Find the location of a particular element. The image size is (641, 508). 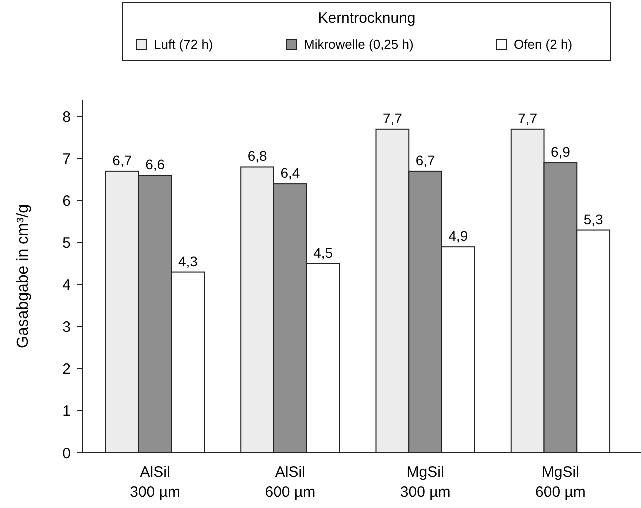

x-tick-label: AlSil 300 µm is located at coordinates (155, 482).